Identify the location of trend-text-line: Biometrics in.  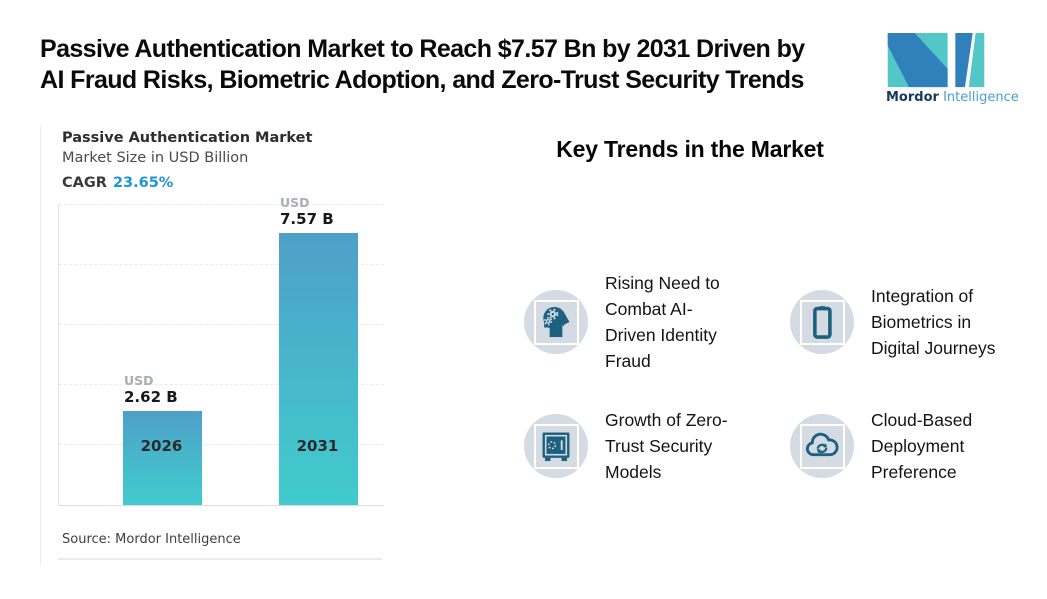
(921, 322).